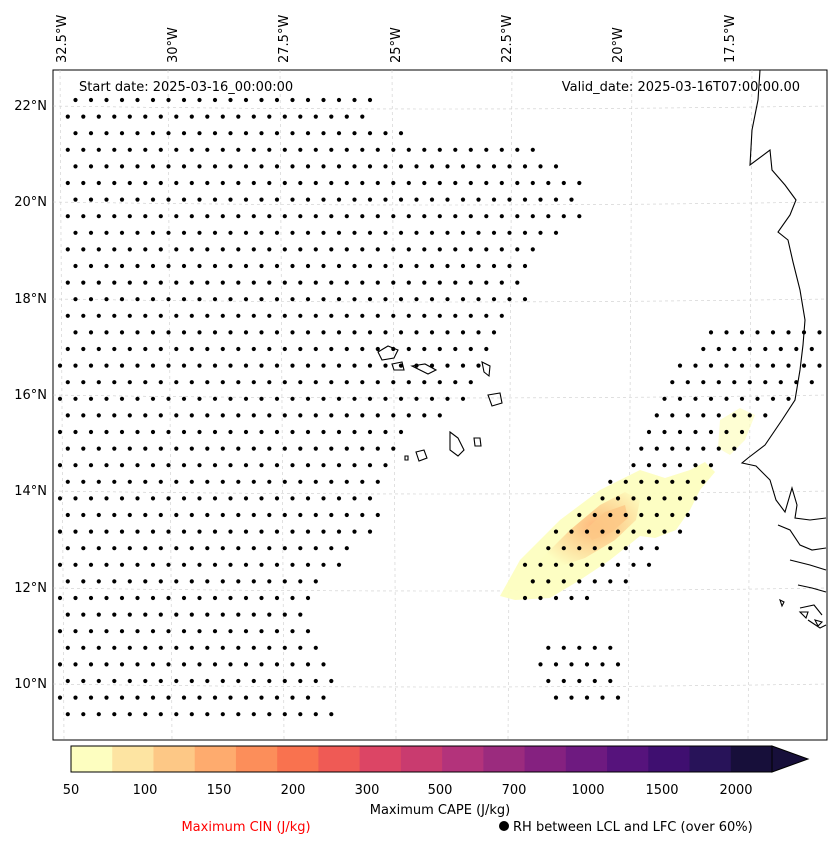 This screenshot has height=845, width=837. What do you see at coordinates (30, 299) in the screenshot?
I see `lat-label-18n: 18°N` at bounding box center [30, 299].